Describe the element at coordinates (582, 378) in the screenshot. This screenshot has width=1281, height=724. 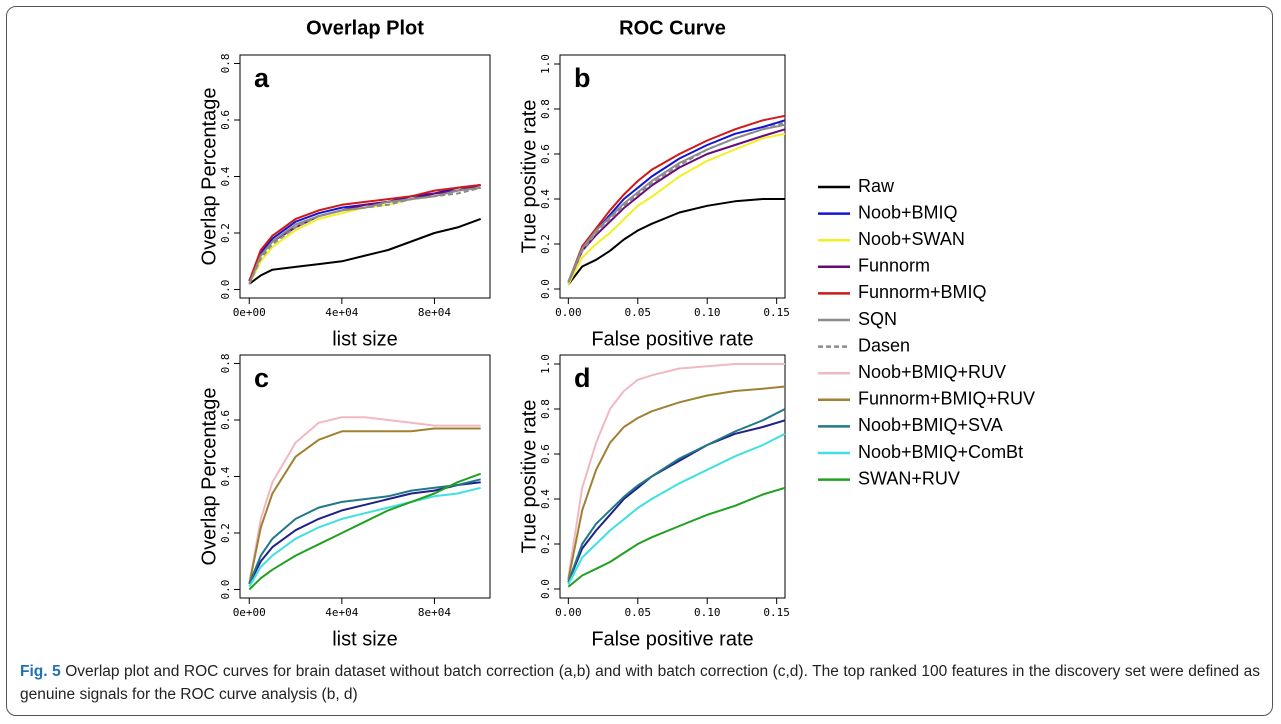
I see `panel-letter: d` at that location.